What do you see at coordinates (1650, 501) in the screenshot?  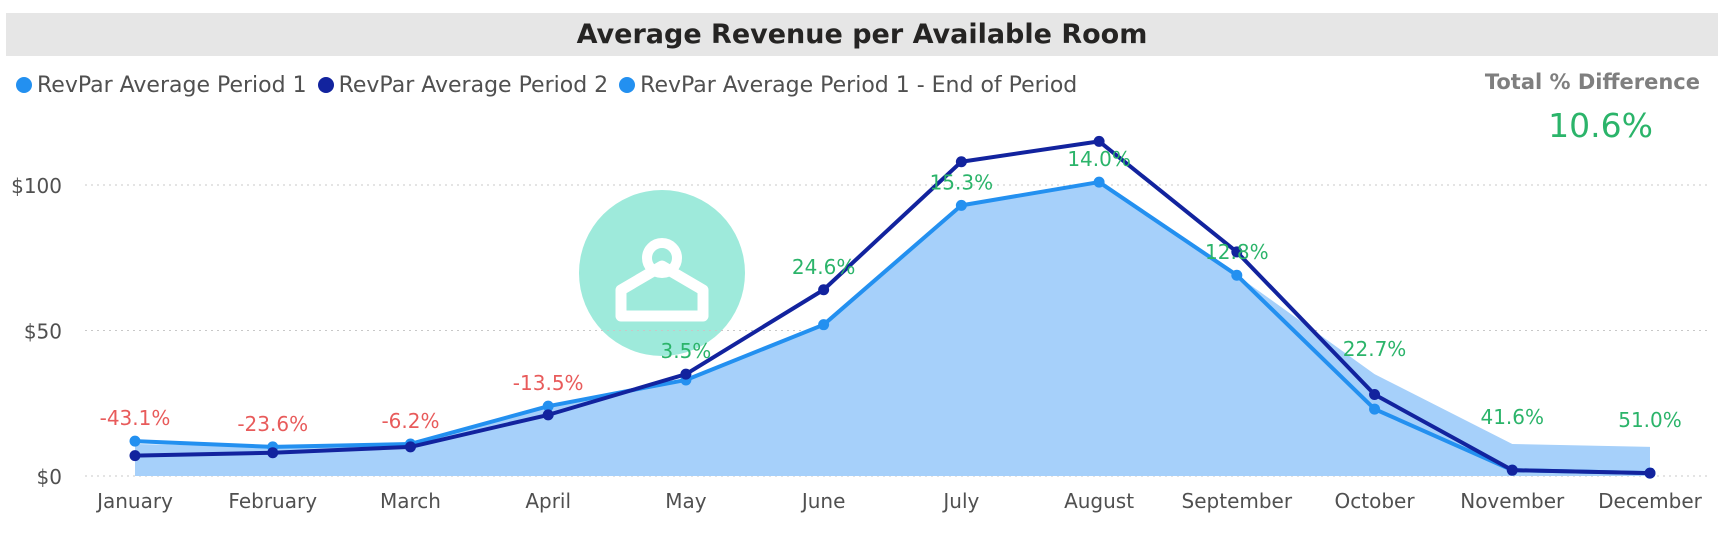 I see `x-tick-label: December` at bounding box center [1650, 501].